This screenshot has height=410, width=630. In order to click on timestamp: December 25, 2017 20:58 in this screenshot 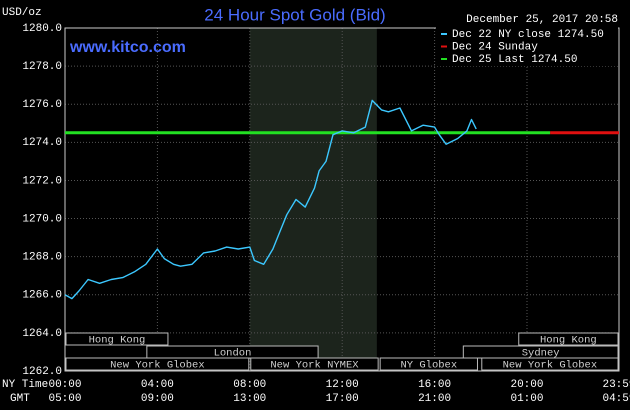, I will do `click(542, 20)`.